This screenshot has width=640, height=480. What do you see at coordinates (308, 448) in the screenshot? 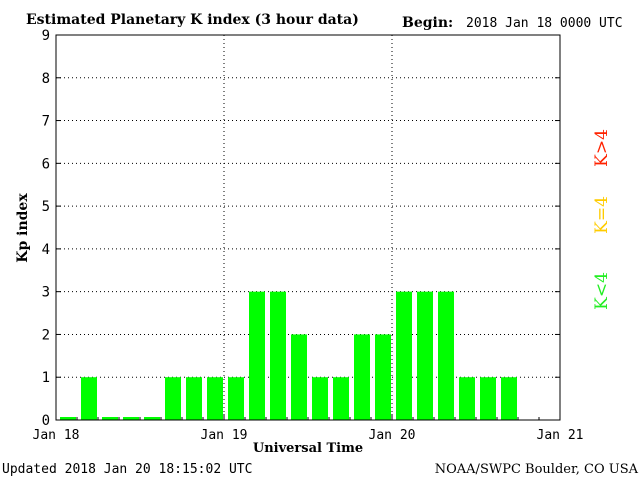
I see `x-axis-label: Universal Time` at bounding box center [308, 448].